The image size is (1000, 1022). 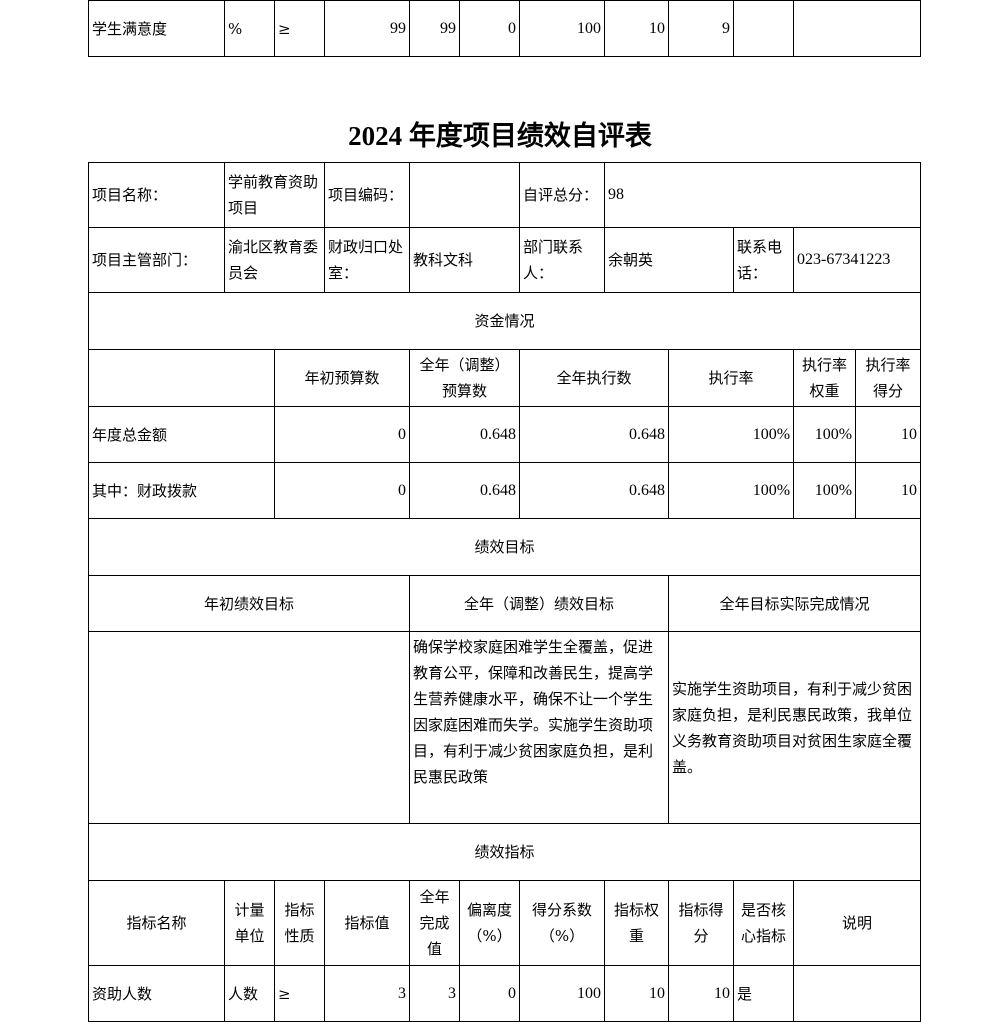 I want to click on header: 全年（调整）预算数, so click(x=465, y=378).